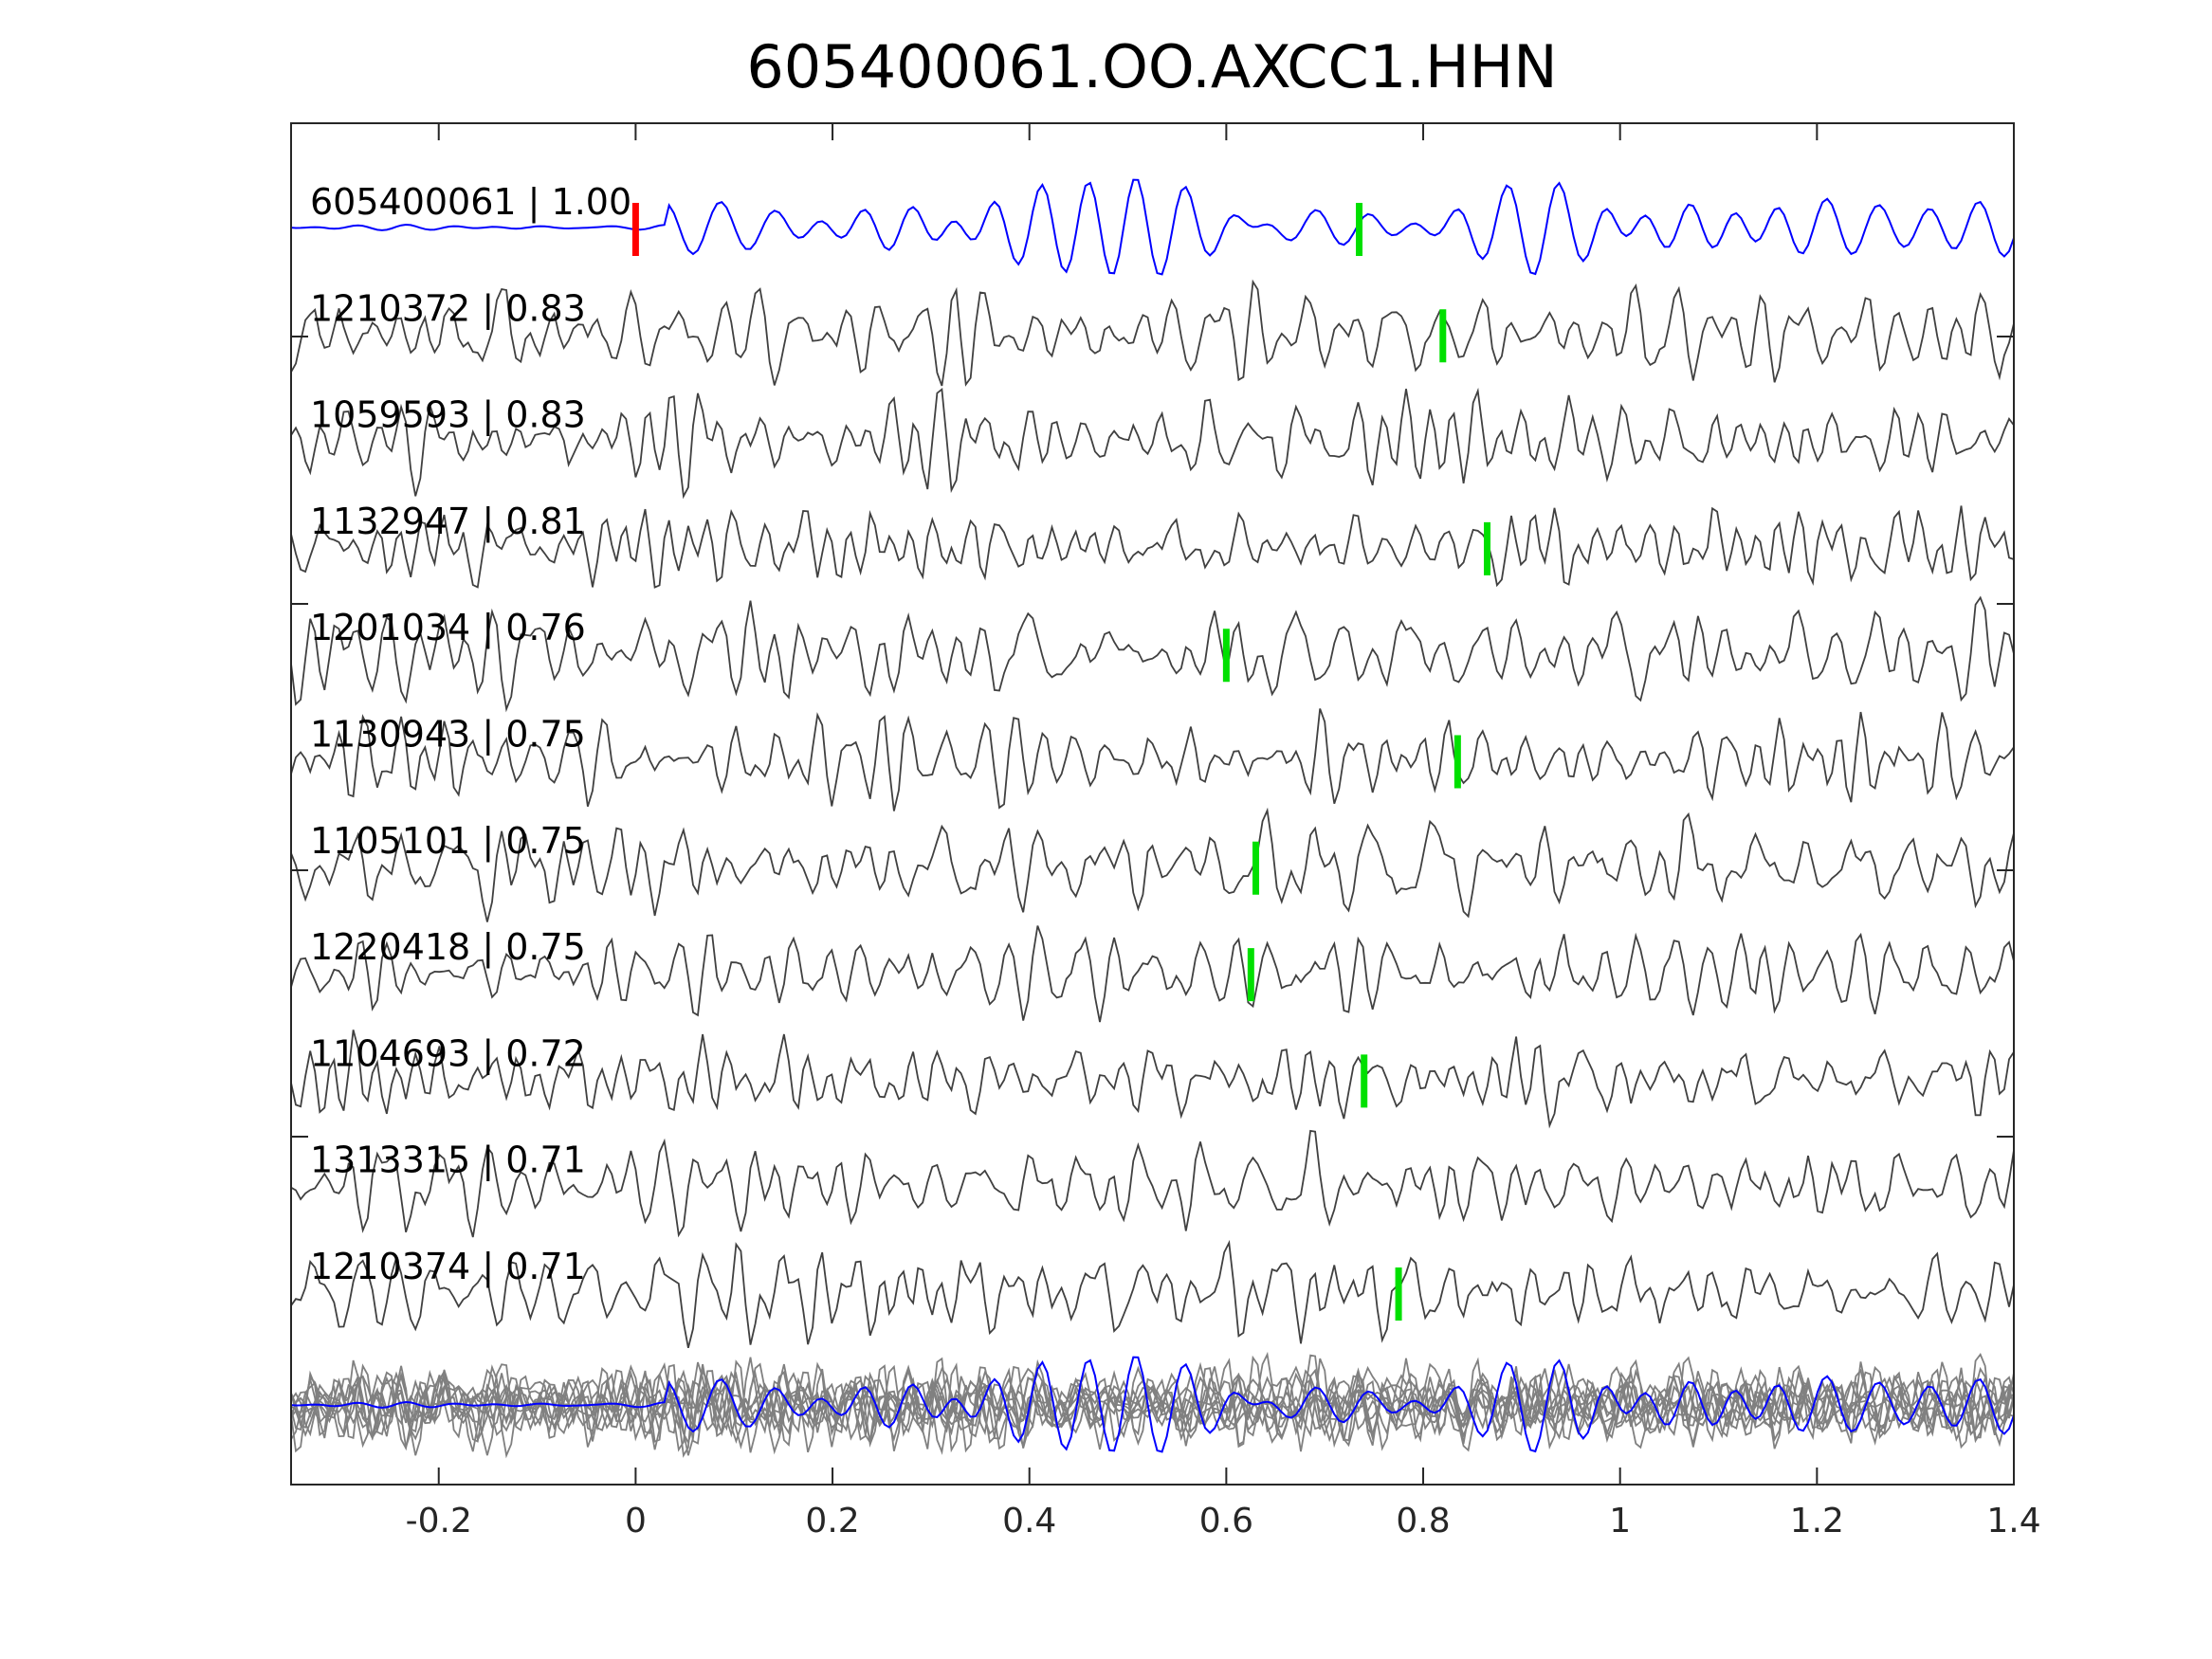 This screenshot has width=2212, height=1659. Describe the element at coordinates (448, 947) in the screenshot. I see `trace-label: 1220418 | 0.75` at that location.